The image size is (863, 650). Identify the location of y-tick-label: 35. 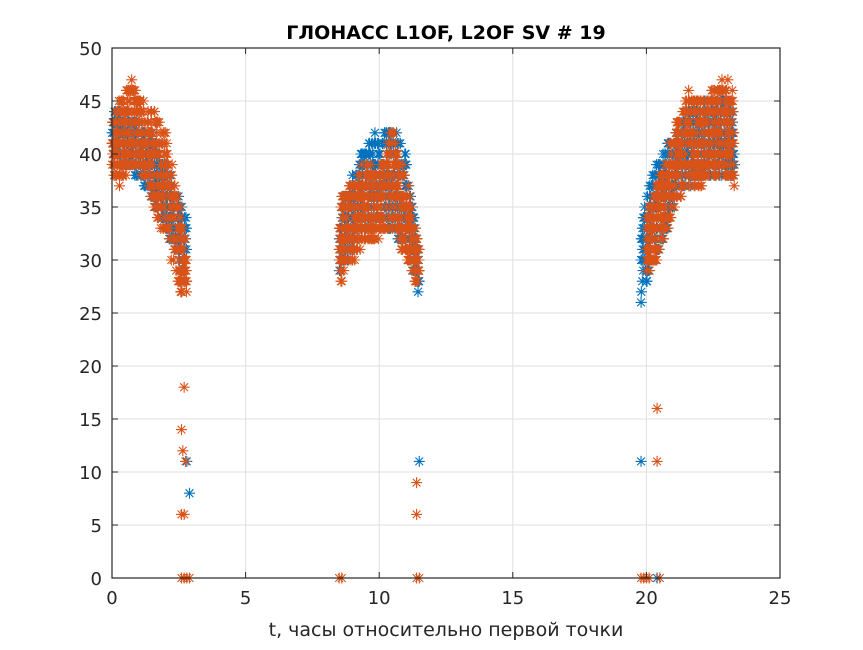
(90, 208).